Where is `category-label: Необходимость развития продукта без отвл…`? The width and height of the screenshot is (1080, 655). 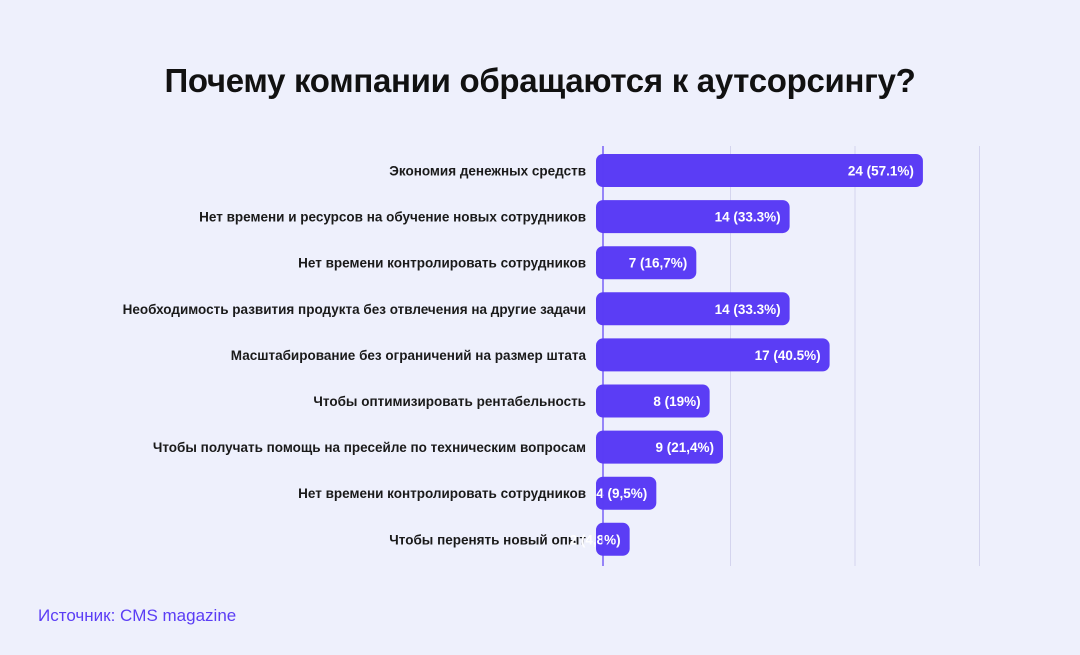
category-label: Необходимость развития продукта без отвл… is located at coordinates (354, 309).